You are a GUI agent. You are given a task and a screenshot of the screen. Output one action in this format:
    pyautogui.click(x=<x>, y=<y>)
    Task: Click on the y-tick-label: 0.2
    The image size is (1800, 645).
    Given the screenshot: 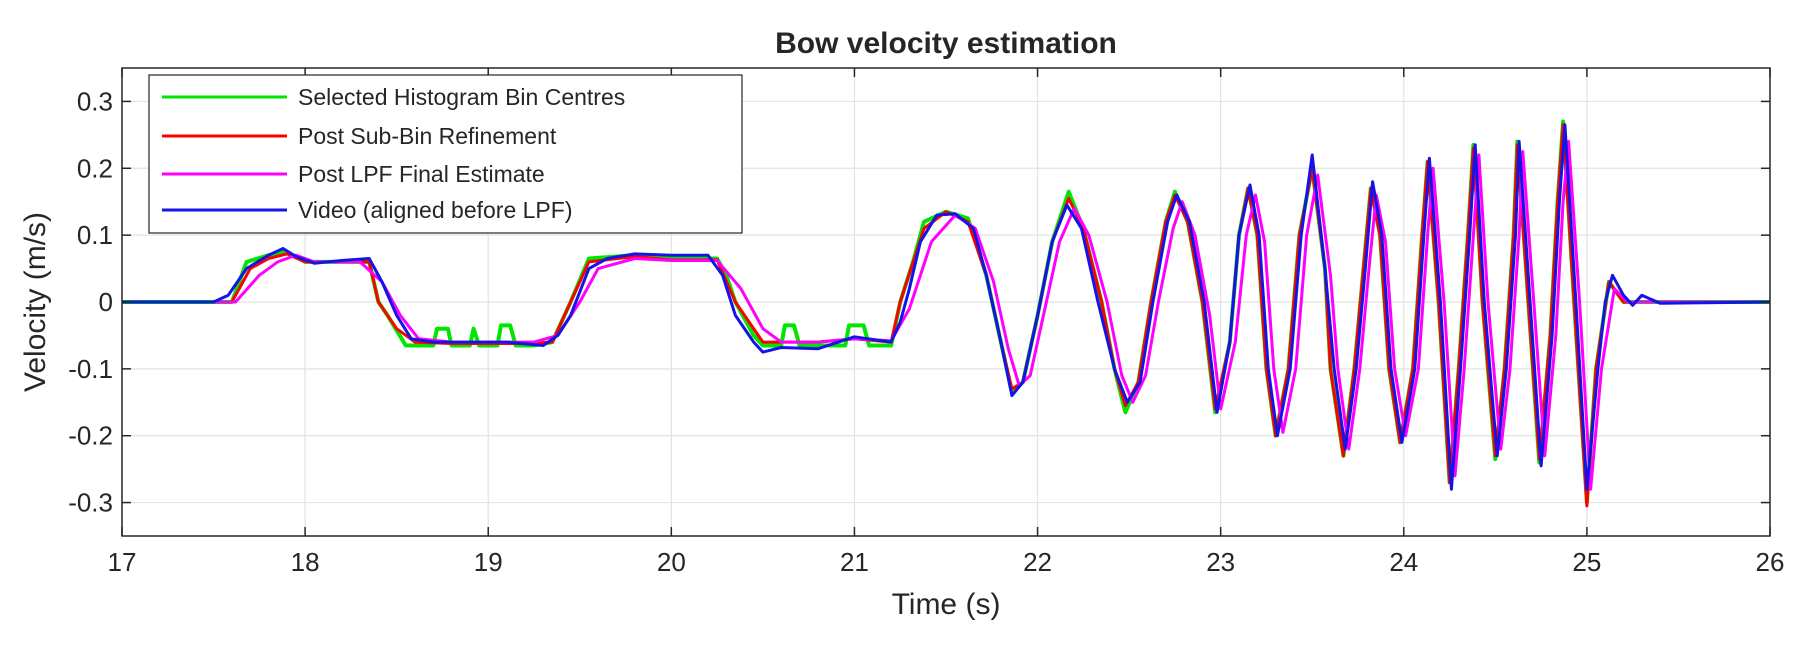 What is the action you would take?
    pyautogui.click(x=95, y=168)
    